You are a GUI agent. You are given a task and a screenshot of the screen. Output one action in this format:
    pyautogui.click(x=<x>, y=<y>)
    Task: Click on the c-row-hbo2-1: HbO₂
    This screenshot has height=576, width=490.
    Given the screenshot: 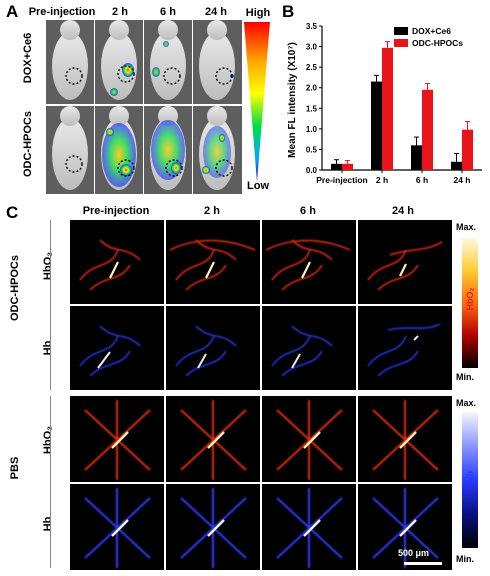 What is the action you would take?
    pyautogui.click(x=48, y=266)
    